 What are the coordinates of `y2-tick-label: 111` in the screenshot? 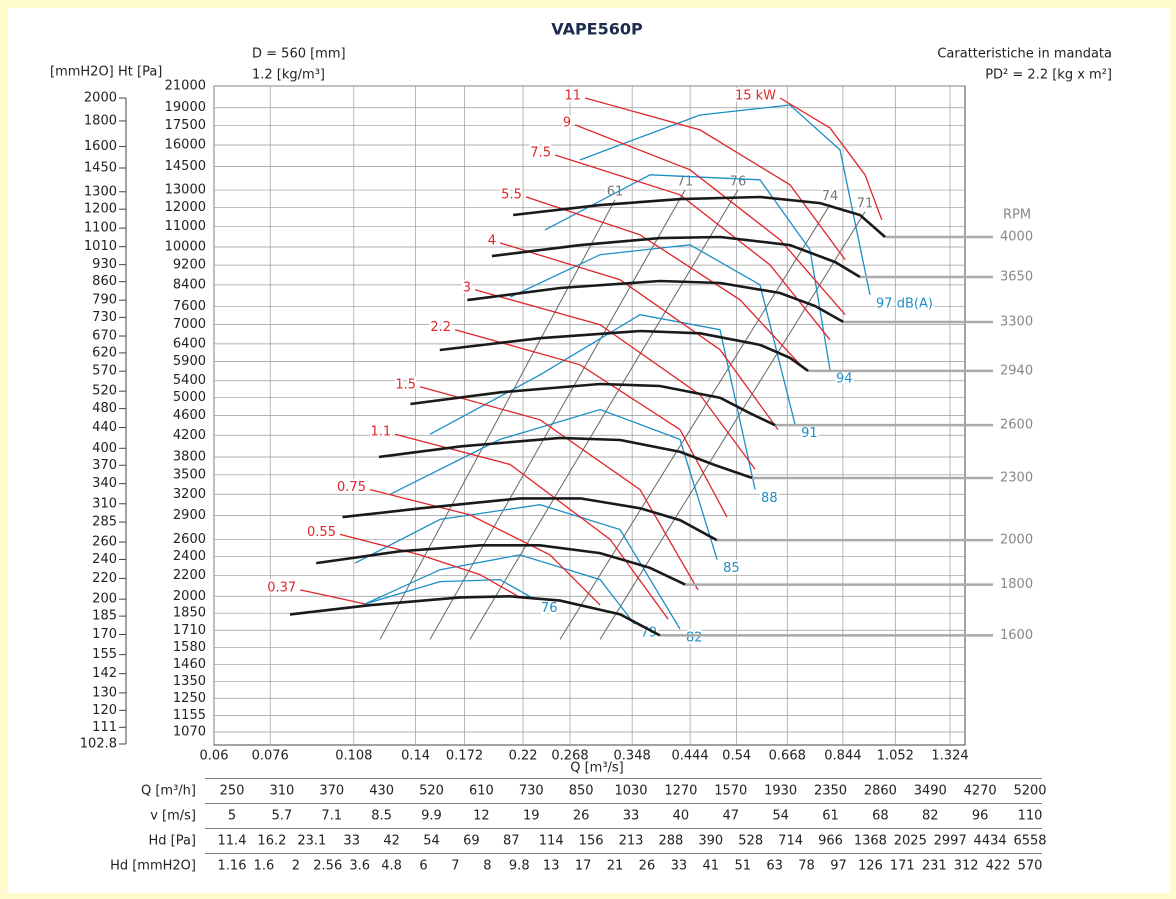 It's located at (104, 727).